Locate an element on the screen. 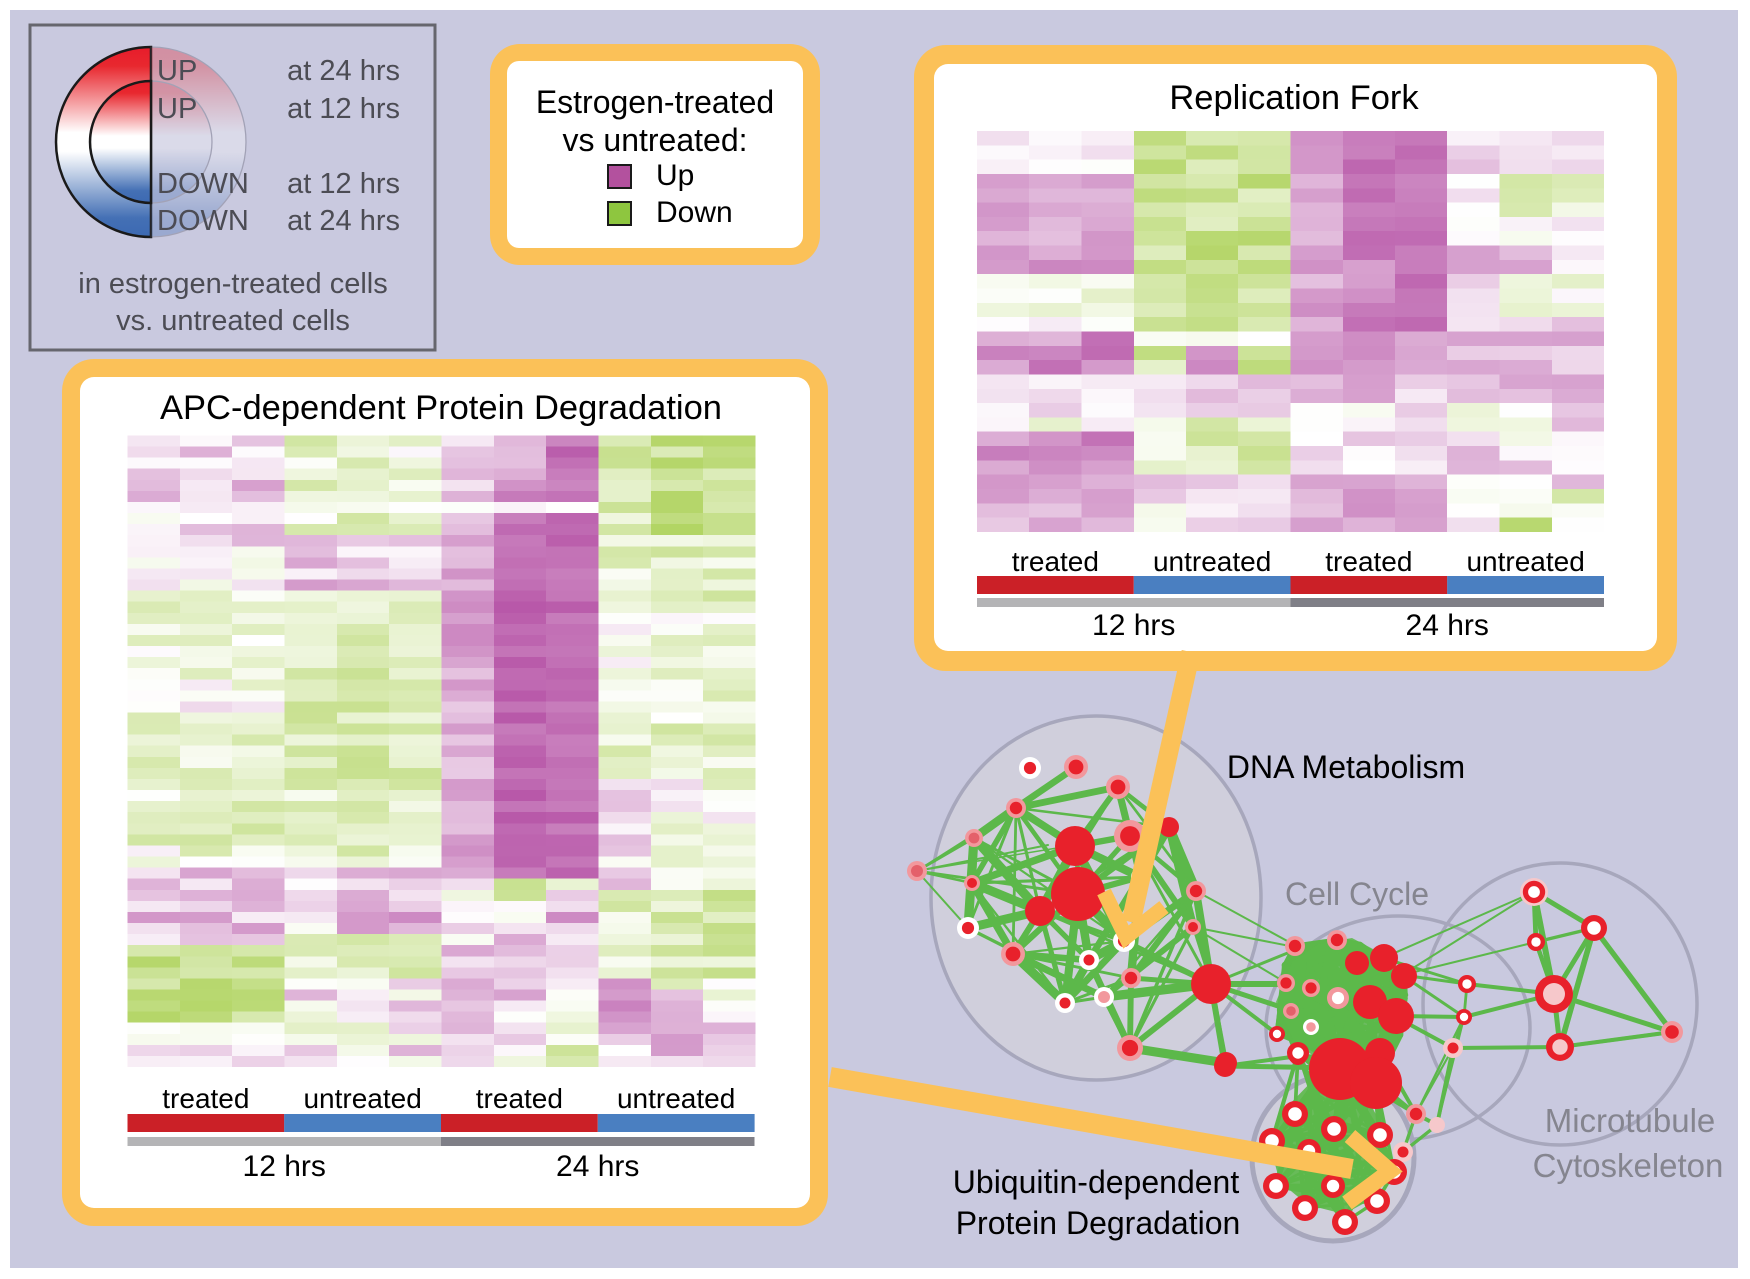 This screenshot has height=1279, width=1750. svg-text: Ubiquitin-dependent is located at coordinates (1096, 1182).